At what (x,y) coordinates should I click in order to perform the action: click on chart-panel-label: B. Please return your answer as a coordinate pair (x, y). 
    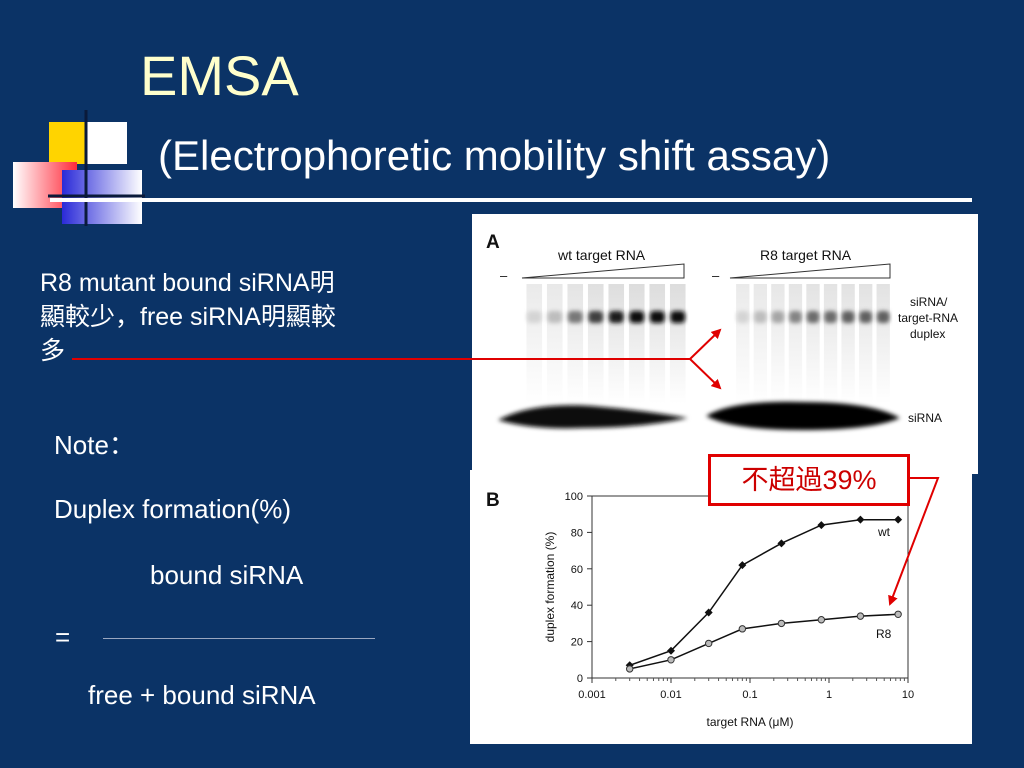
    Looking at the image, I should click on (493, 500).